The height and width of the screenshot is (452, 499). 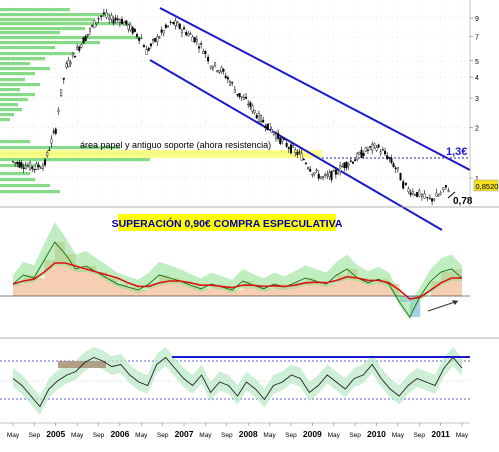 What do you see at coordinates (477, 62) in the screenshot?
I see `price-y-tick-label: 5` at bounding box center [477, 62].